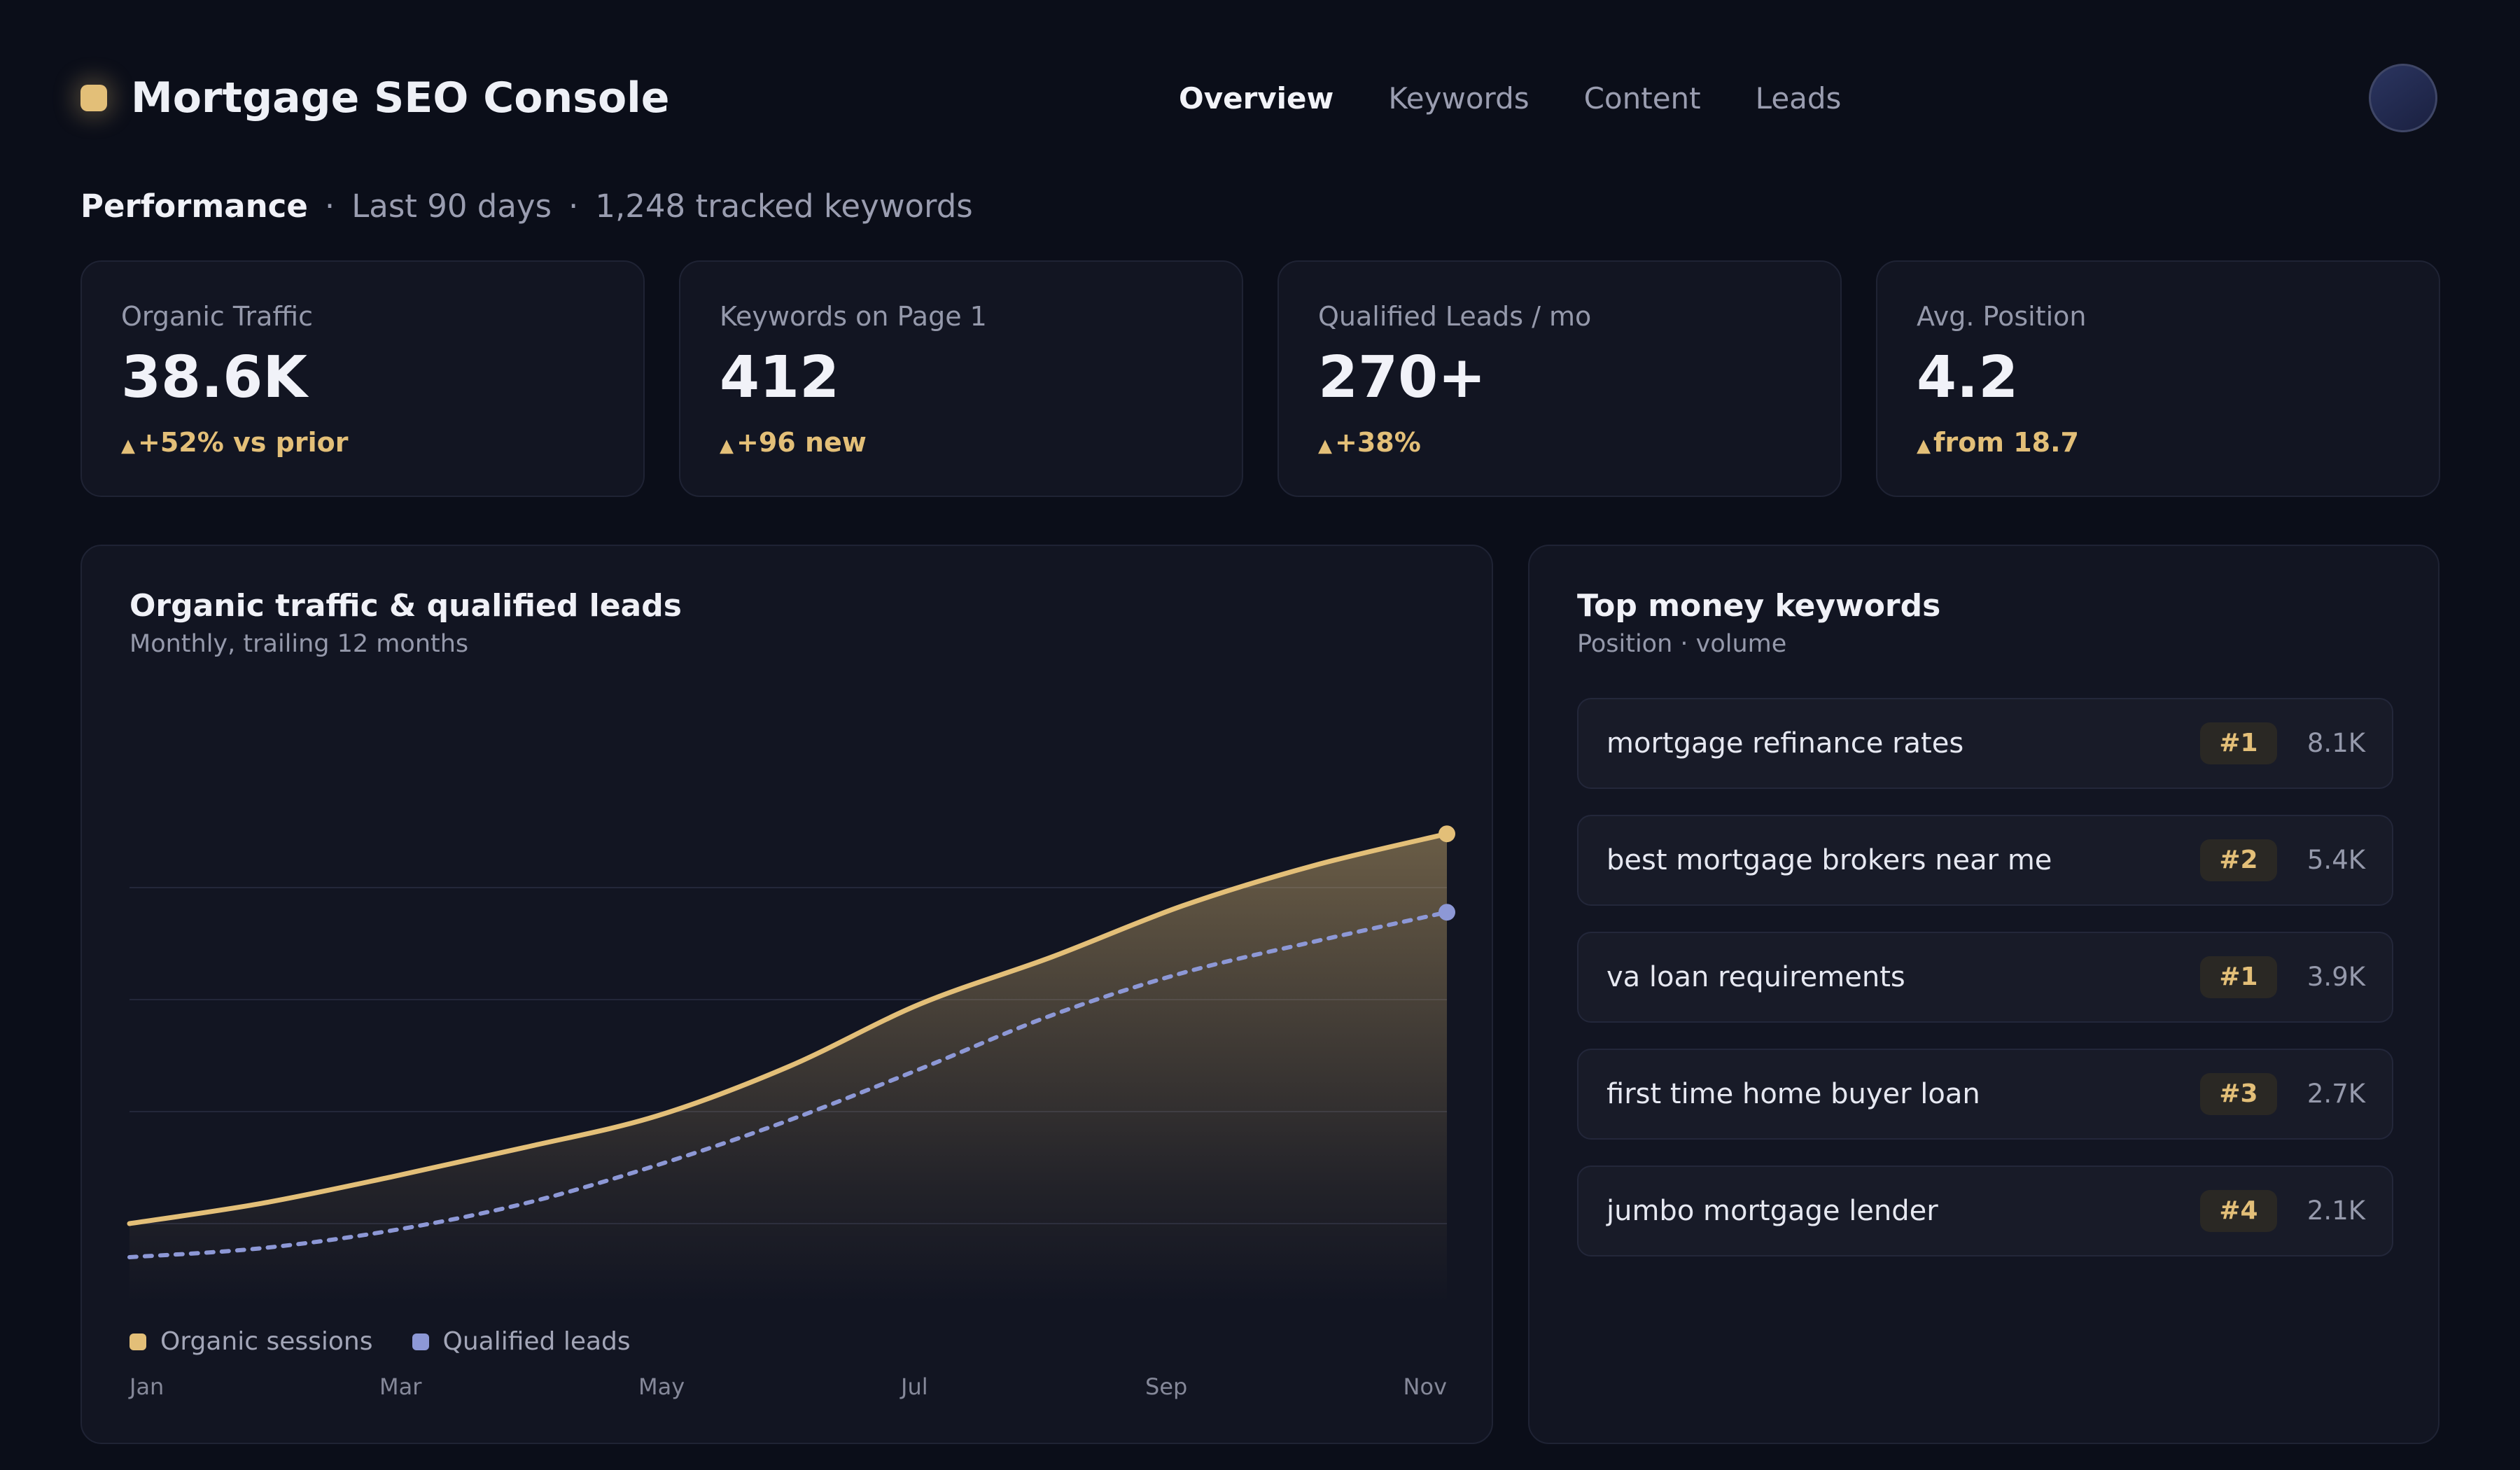  Describe the element at coordinates (2335, 977) in the screenshot. I see `keyword-volume: 3.9K` at that location.